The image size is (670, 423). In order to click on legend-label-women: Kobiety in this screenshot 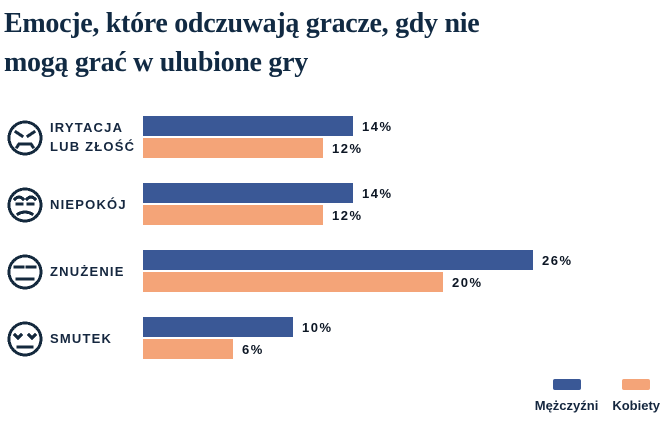, I will do `click(636, 405)`.